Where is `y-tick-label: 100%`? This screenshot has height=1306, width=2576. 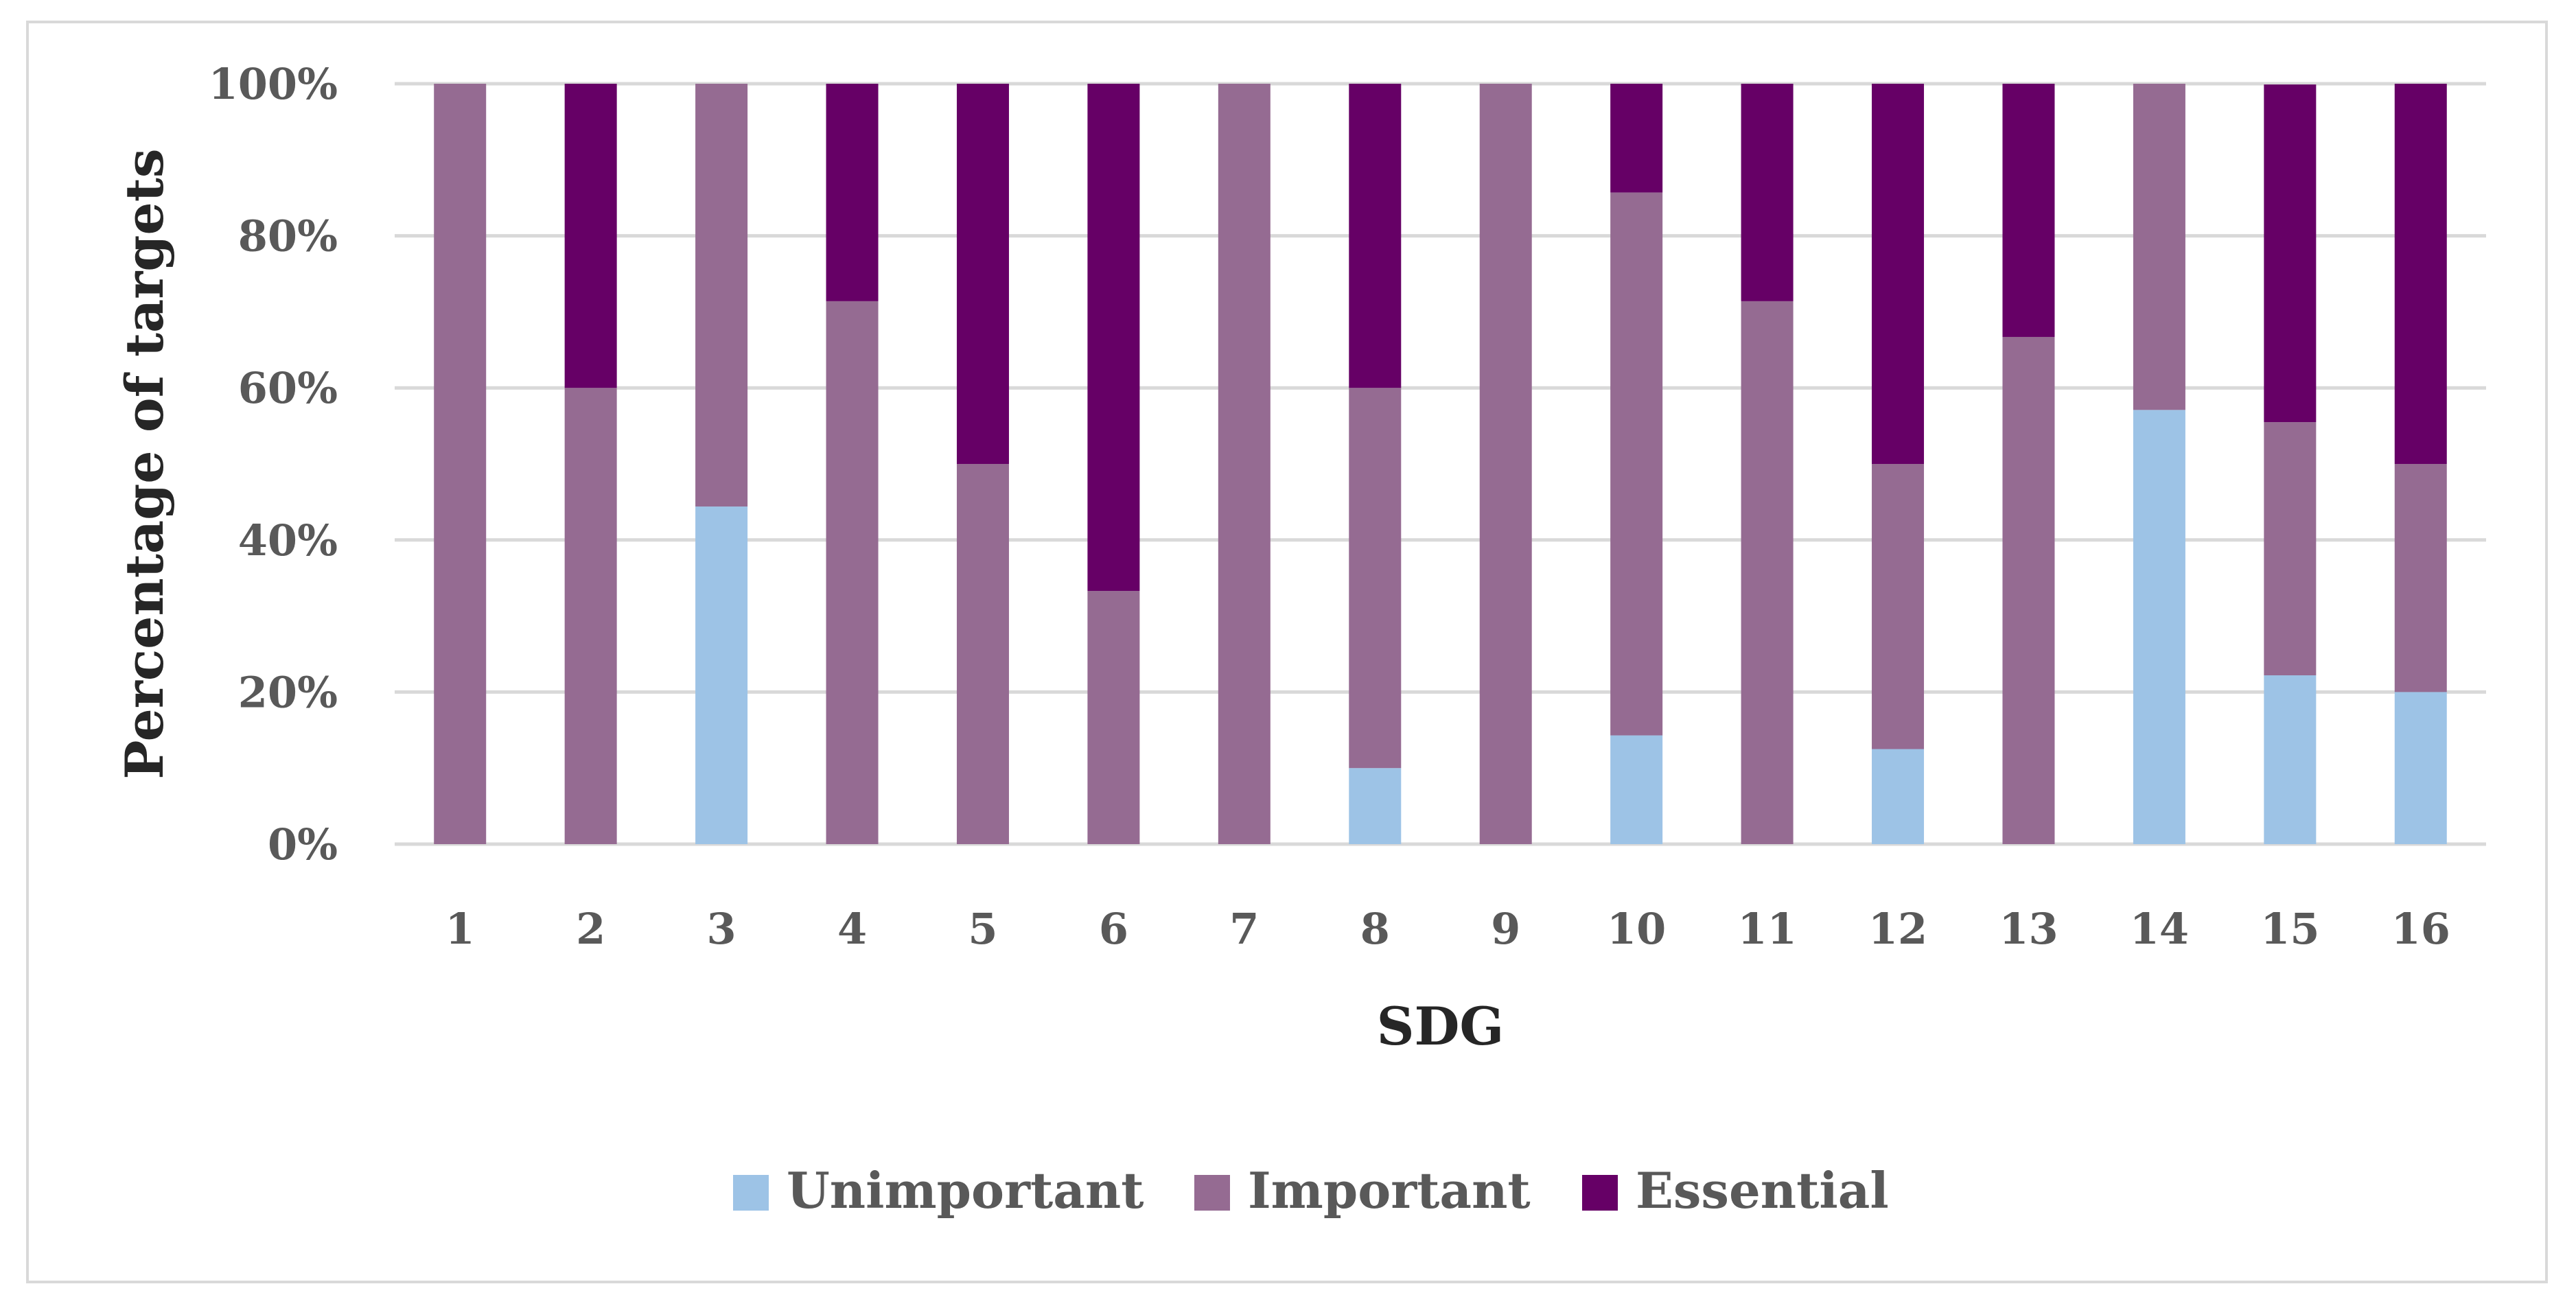 y-tick-label: 100% is located at coordinates (273, 84).